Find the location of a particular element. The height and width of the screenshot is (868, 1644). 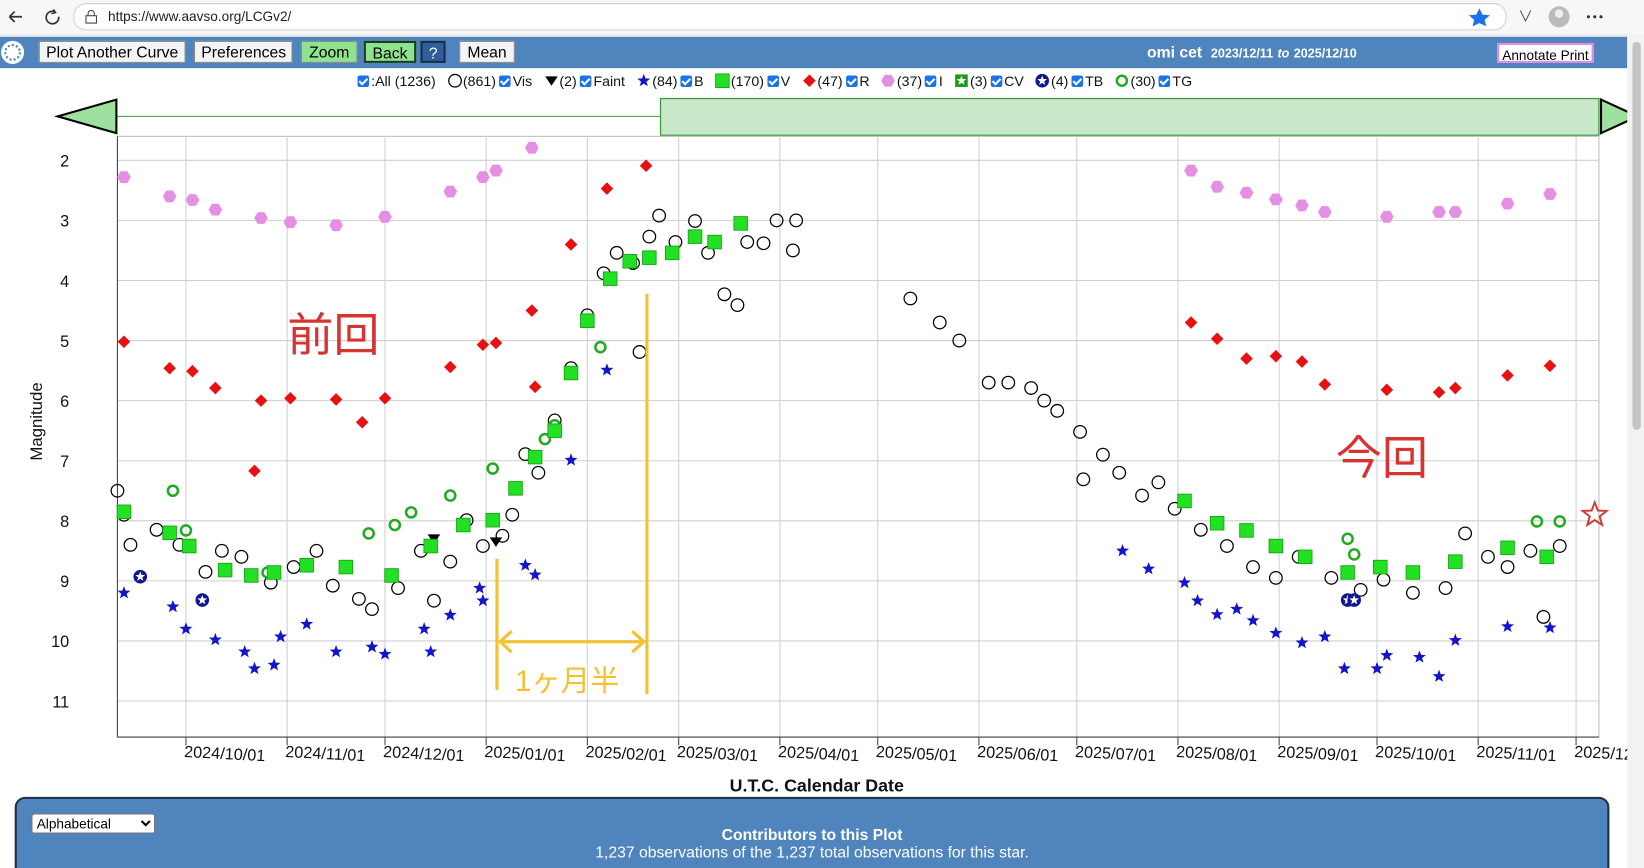

button: Zoom is located at coordinates (329, 51).